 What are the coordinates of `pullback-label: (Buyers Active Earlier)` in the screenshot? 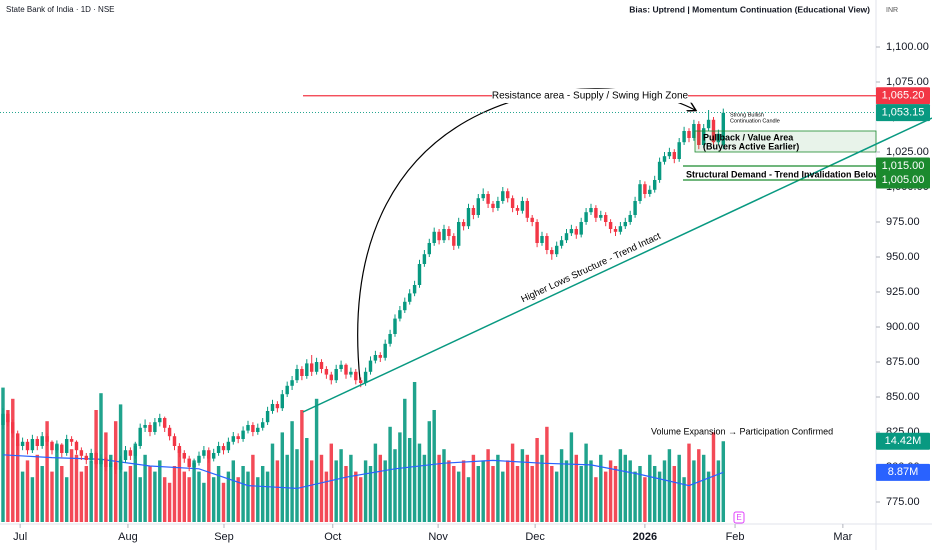 It's located at (751, 146).